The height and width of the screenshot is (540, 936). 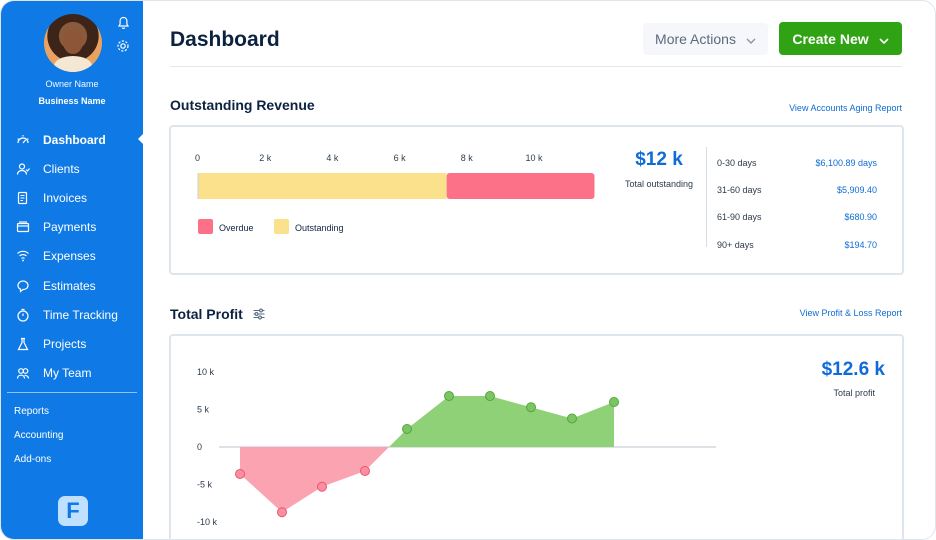 I want to click on positive-area, so click(x=501, y=421).